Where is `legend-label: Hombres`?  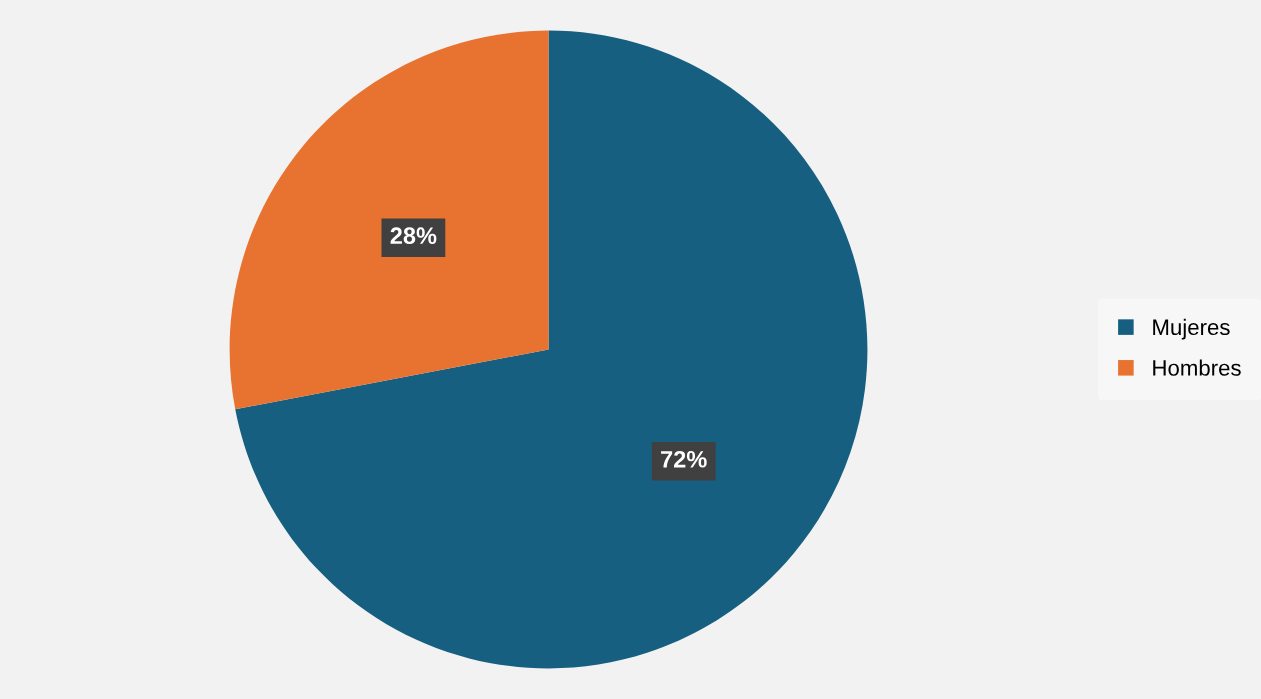
legend-label: Hombres is located at coordinates (1197, 367).